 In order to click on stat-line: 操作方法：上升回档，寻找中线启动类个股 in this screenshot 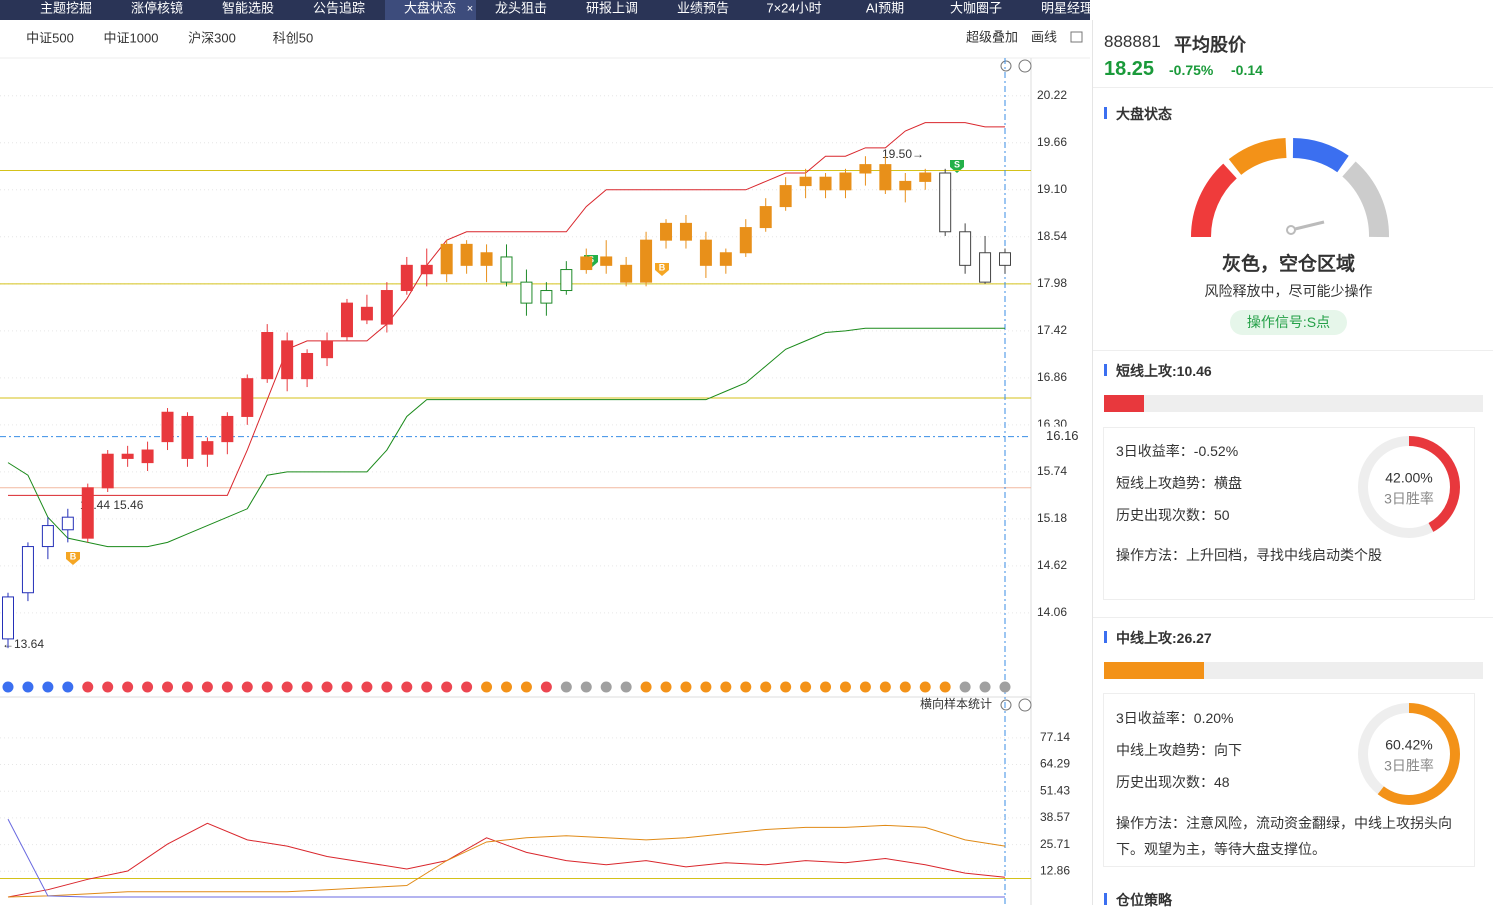, I will do `click(1249, 555)`.